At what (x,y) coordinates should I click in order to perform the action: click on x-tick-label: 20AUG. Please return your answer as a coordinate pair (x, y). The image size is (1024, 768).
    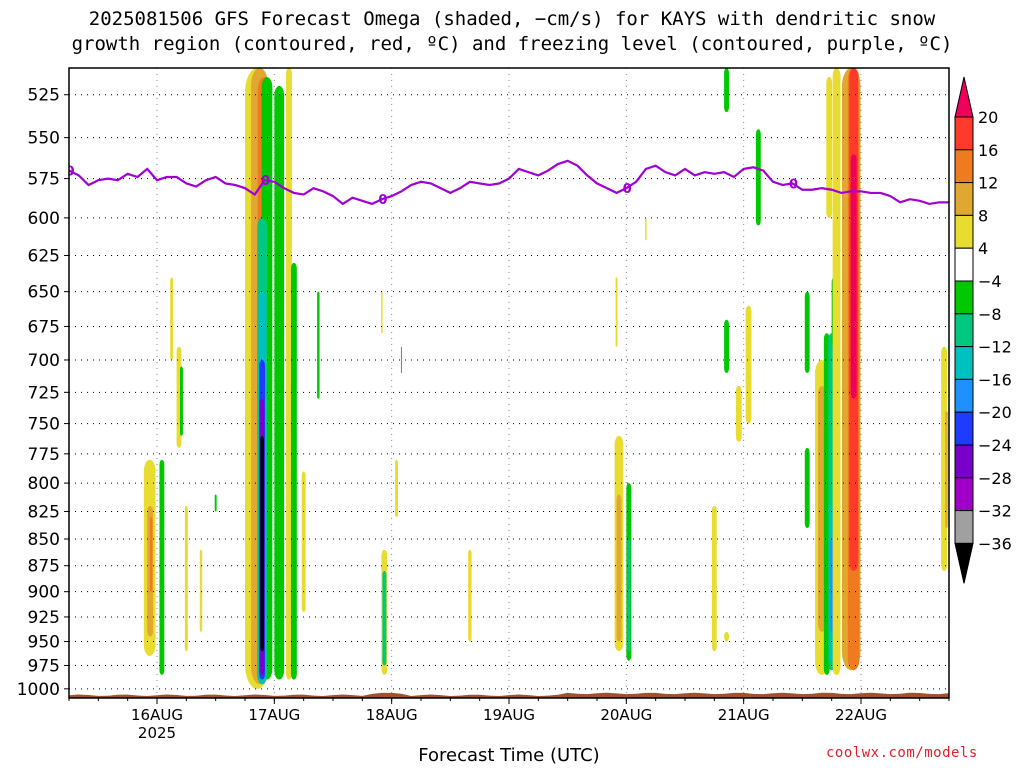
    Looking at the image, I should click on (626, 715).